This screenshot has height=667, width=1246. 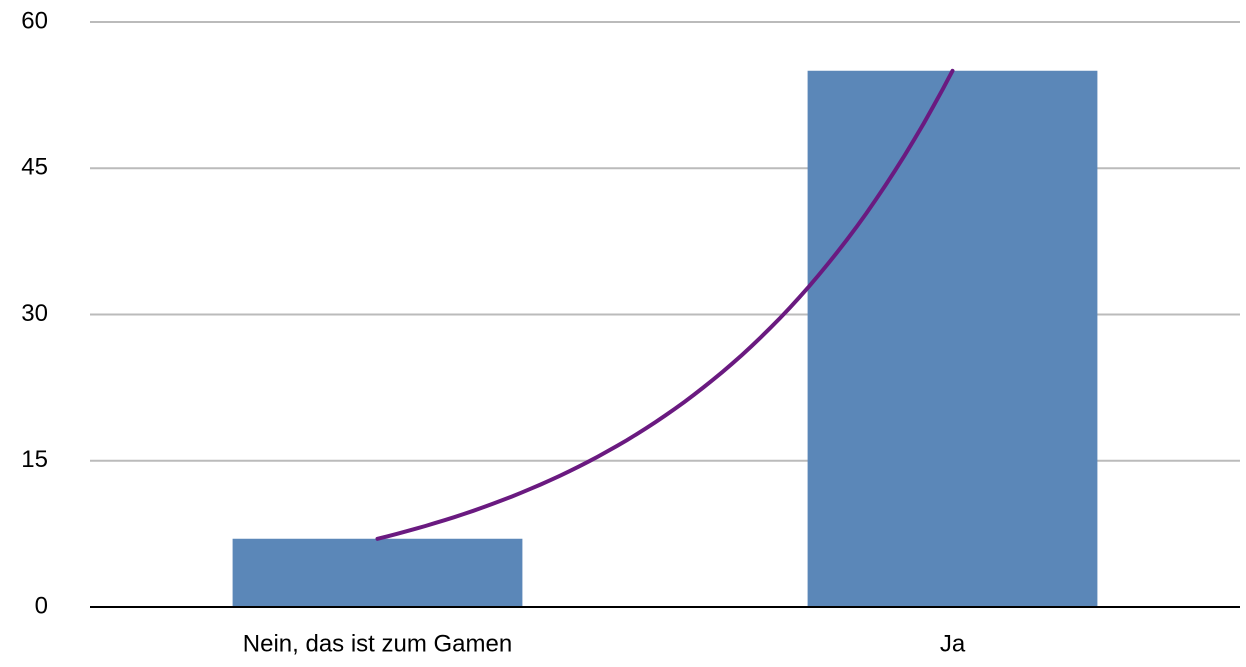 I want to click on x-tick-label: Ja, so click(x=953, y=643).